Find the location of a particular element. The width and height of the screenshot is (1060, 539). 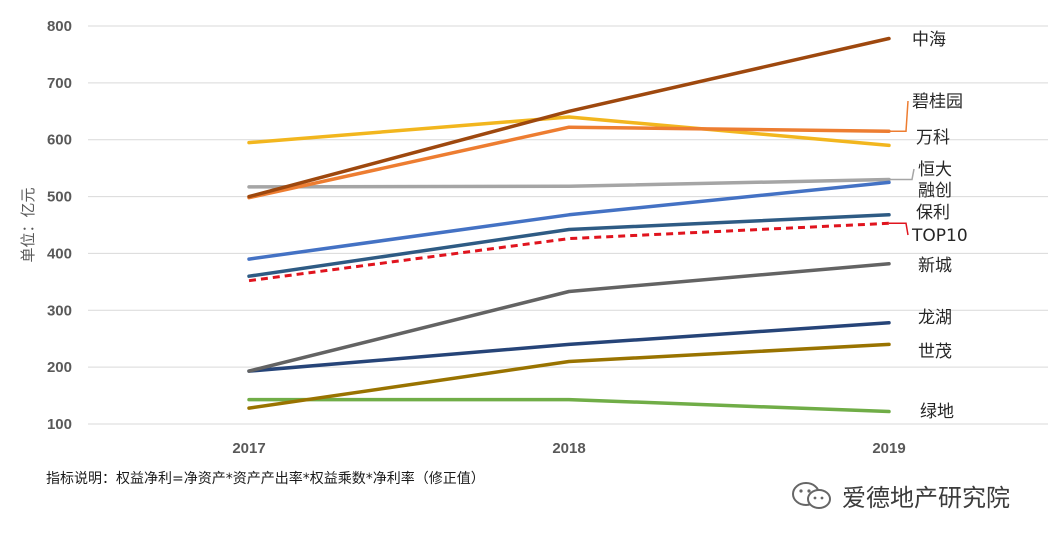

watermark: 爱德地产研究院 is located at coordinates (900, 495).